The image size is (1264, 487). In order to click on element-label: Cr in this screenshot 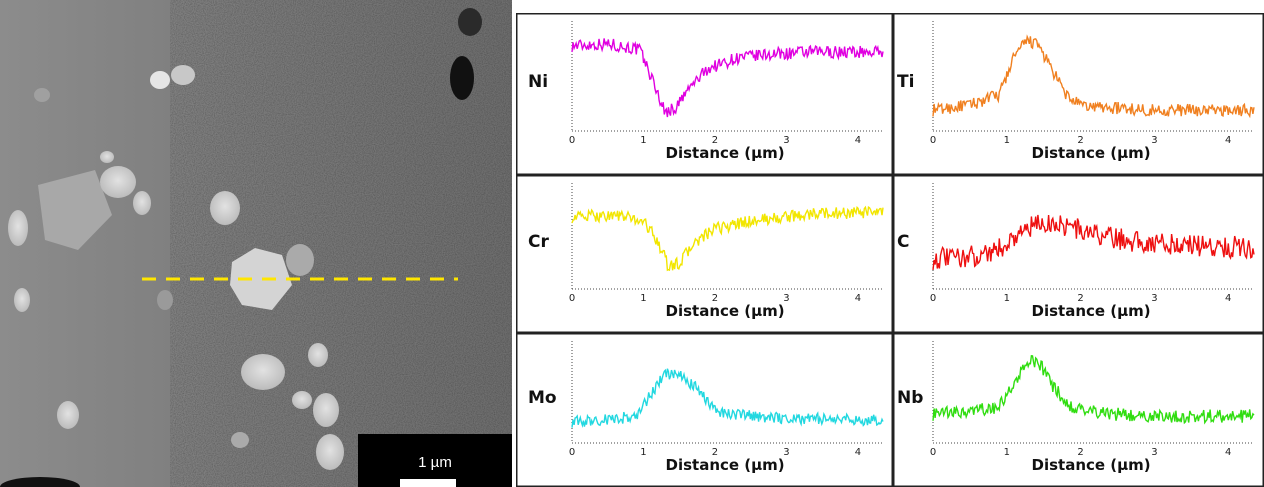, I will do `click(538, 242)`.